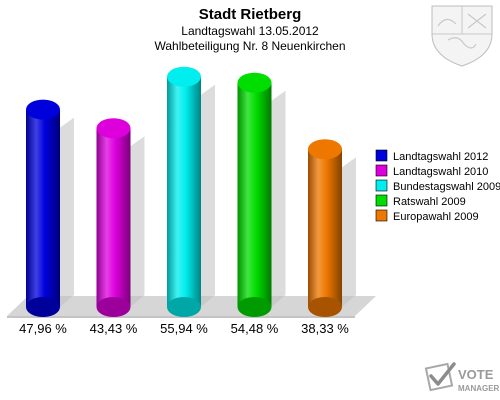 This screenshot has width=500, height=400. Describe the element at coordinates (462, 36) in the screenshot. I see `nrw-coat-of-arms-icon` at that location.